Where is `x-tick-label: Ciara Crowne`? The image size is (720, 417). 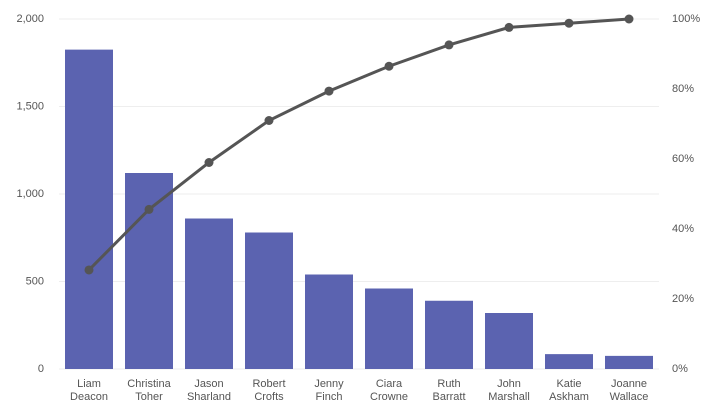
x-tick-label: Ciara Crowne is located at coordinates (389, 390).